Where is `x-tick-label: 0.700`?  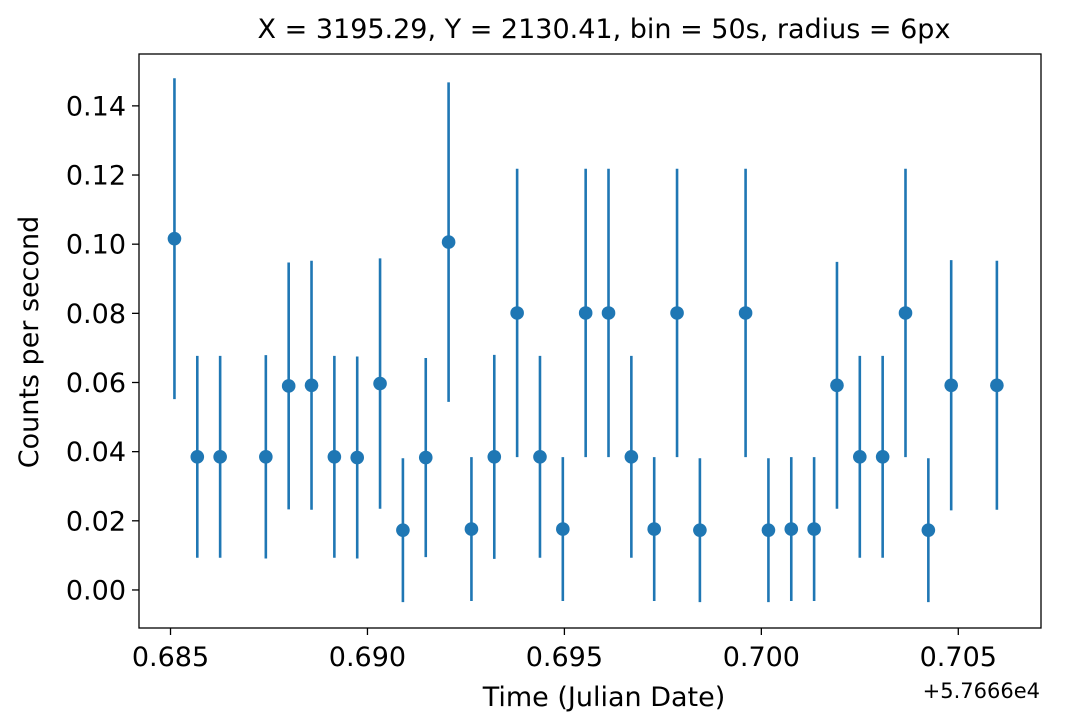 x-tick-label: 0.700 is located at coordinates (761, 657).